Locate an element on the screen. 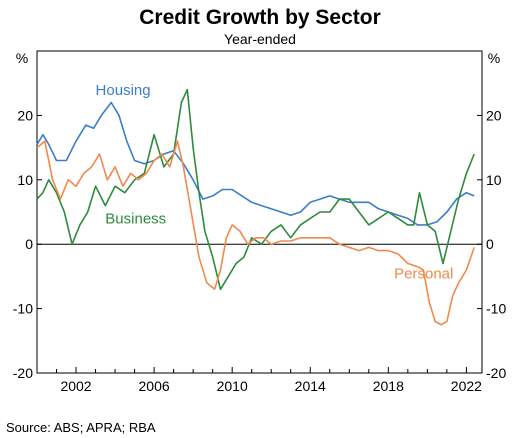  y-tick-label-right: 10 is located at coordinates (494, 180).